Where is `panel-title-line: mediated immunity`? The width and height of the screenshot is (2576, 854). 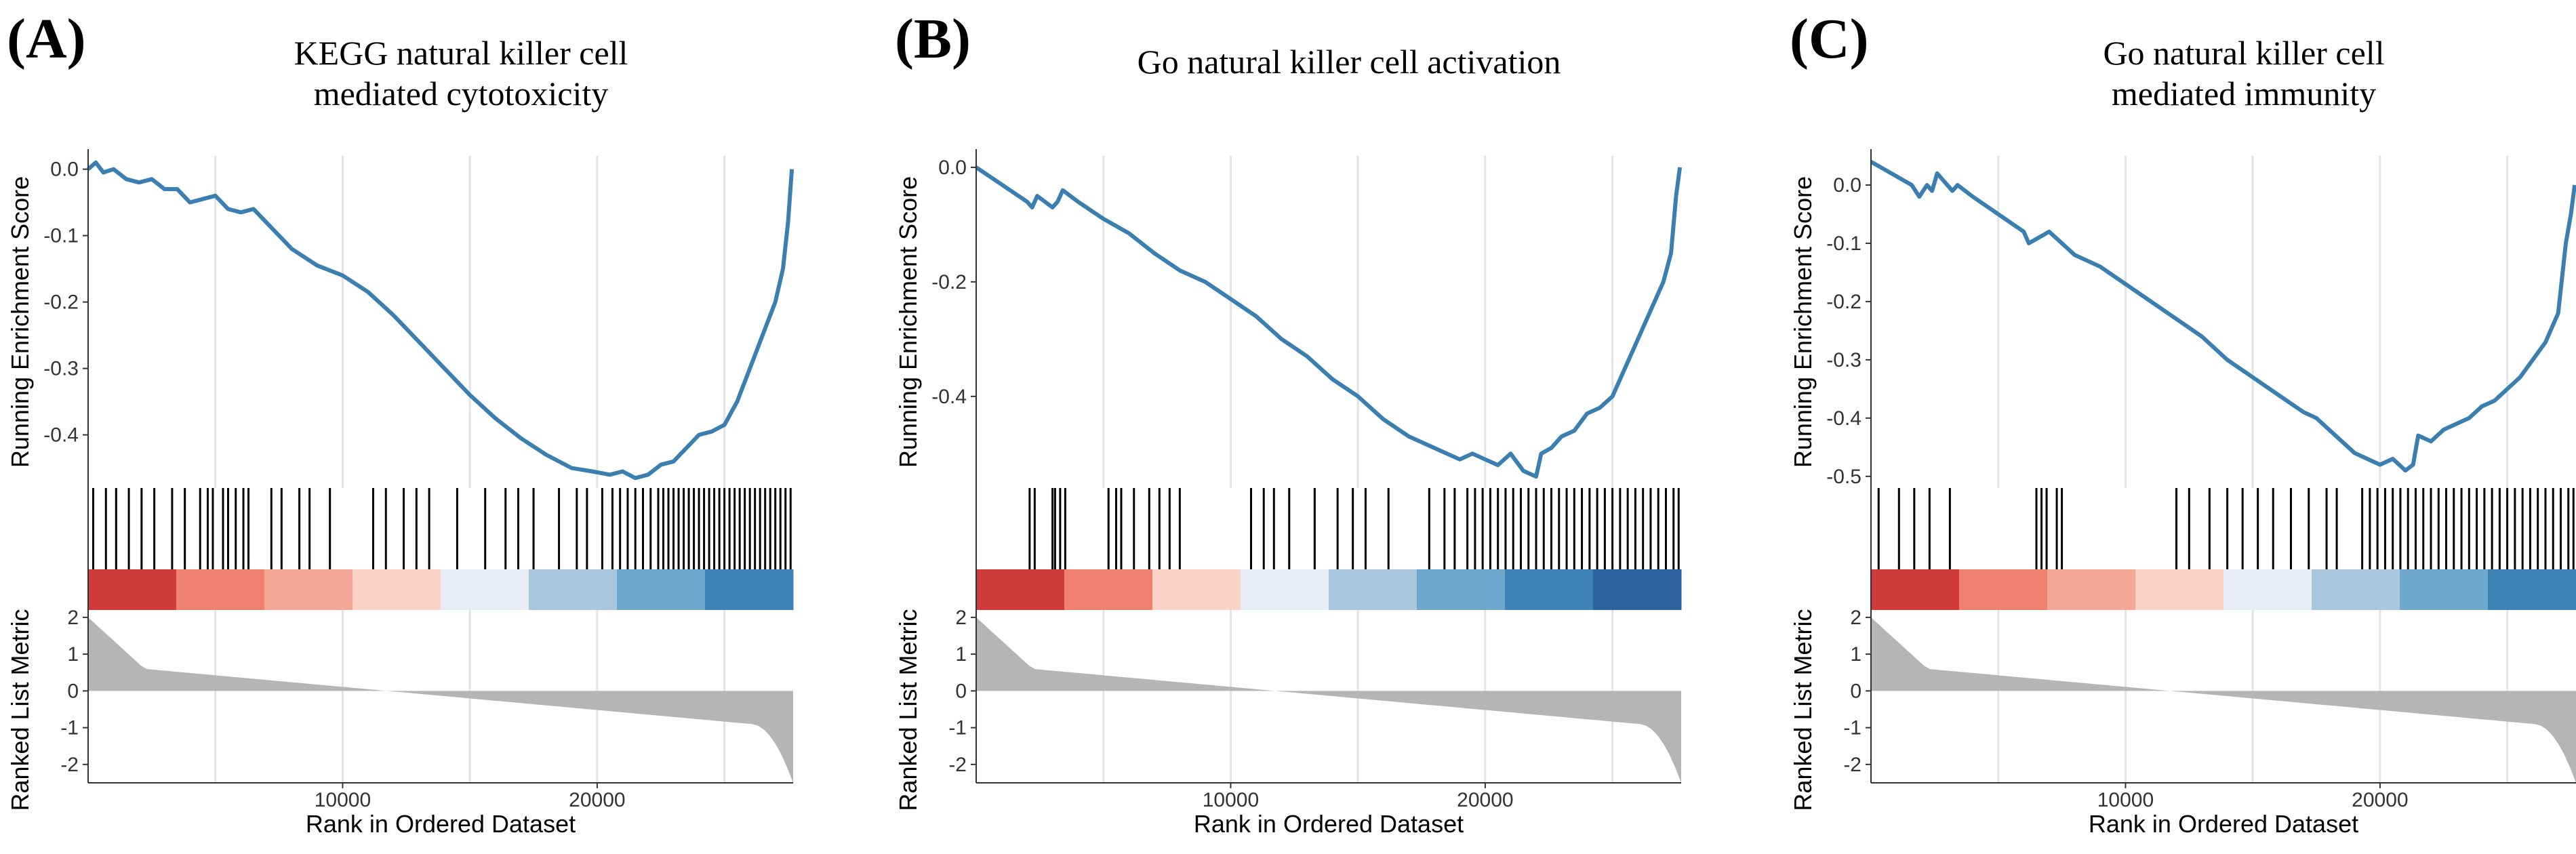
panel-title-line: mediated immunity is located at coordinates (2244, 94).